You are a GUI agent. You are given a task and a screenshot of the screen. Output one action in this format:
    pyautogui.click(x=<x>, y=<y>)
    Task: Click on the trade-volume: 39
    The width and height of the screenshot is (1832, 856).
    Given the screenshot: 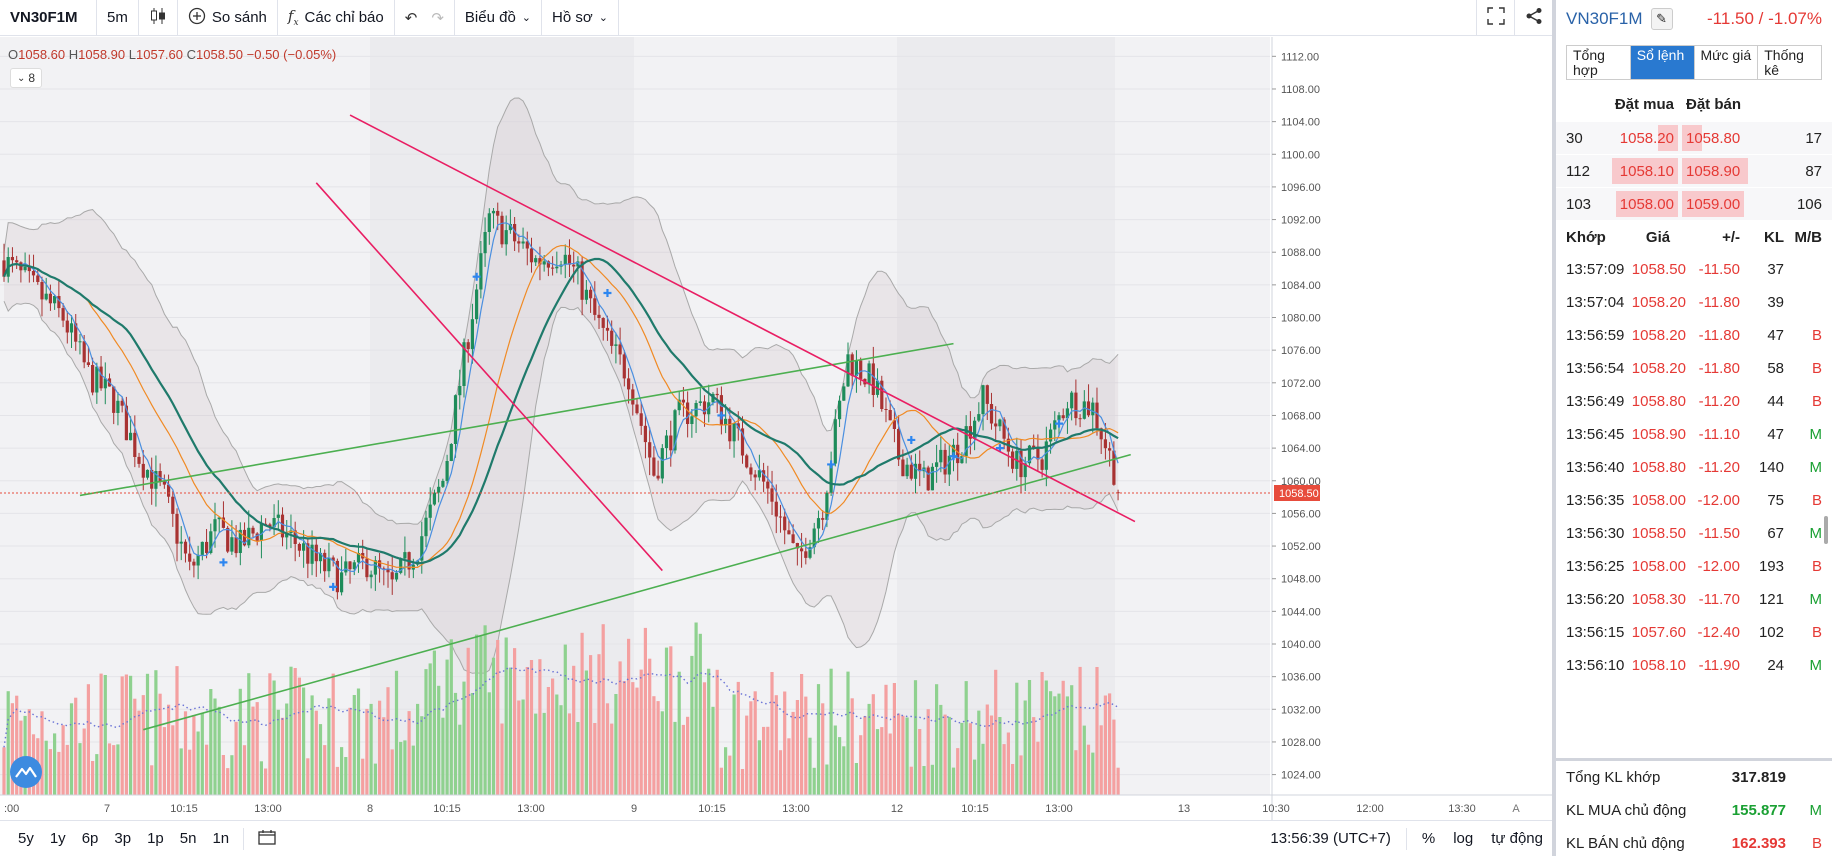 What is the action you would take?
    pyautogui.click(x=1775, y=302)
    